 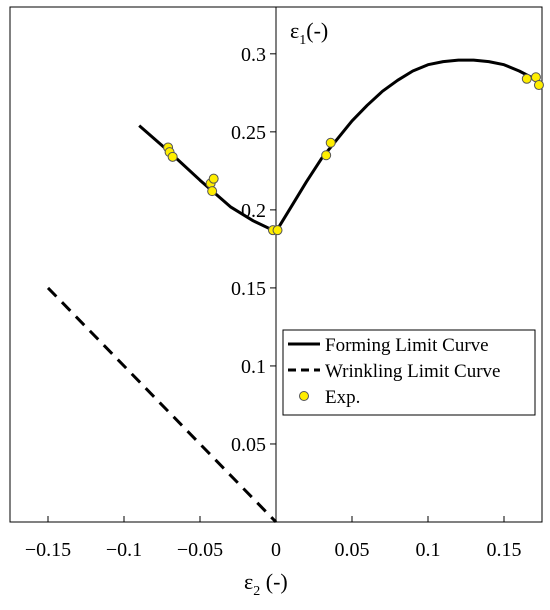 I want to click on x-tick-label: −0.05, so click(x=200, y=550).